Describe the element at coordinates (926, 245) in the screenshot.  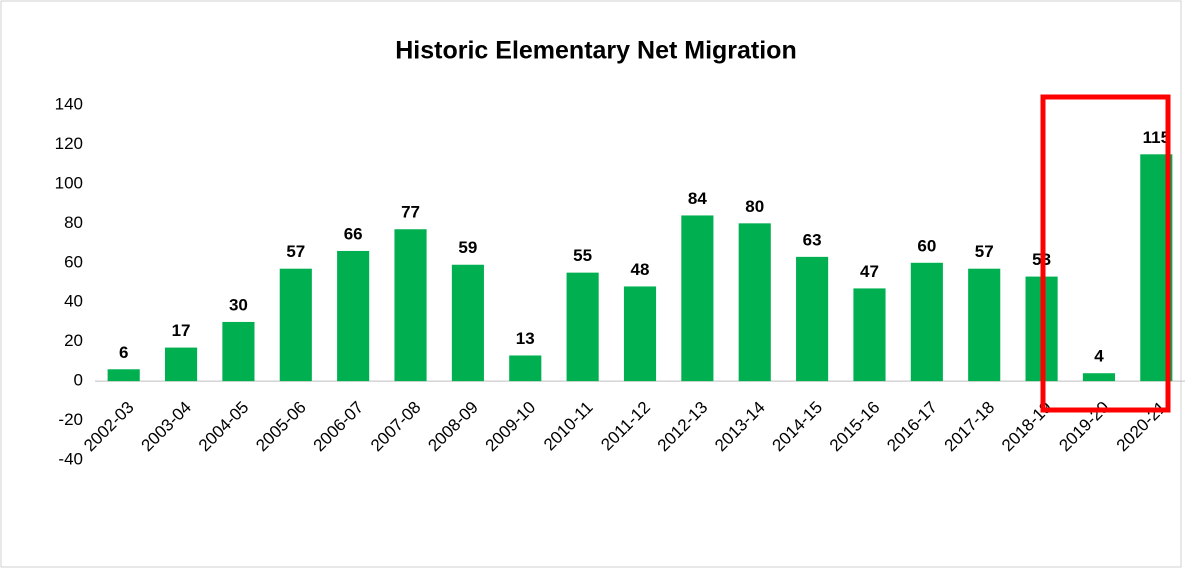
I see `value-label: 60` at that location.